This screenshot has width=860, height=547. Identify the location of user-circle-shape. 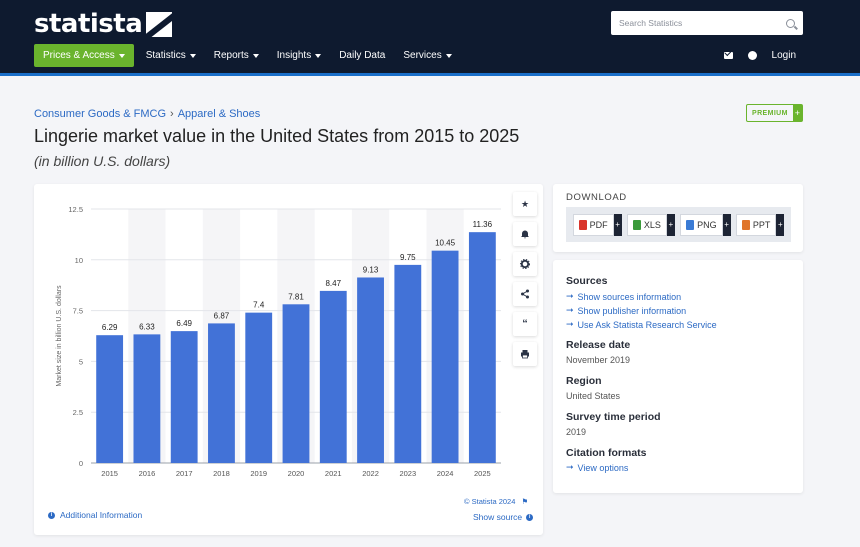
(753, 55).